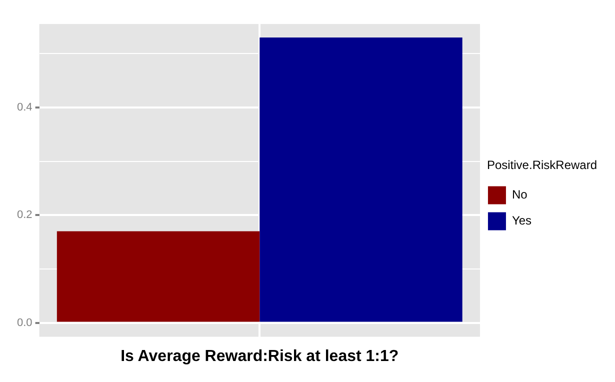 Image resolution: width=615 pixels, height=382 pixels. Describe the element at coordinates (24, 107) in the screenshot. I see `y-tick-label: 0.4` at that location.